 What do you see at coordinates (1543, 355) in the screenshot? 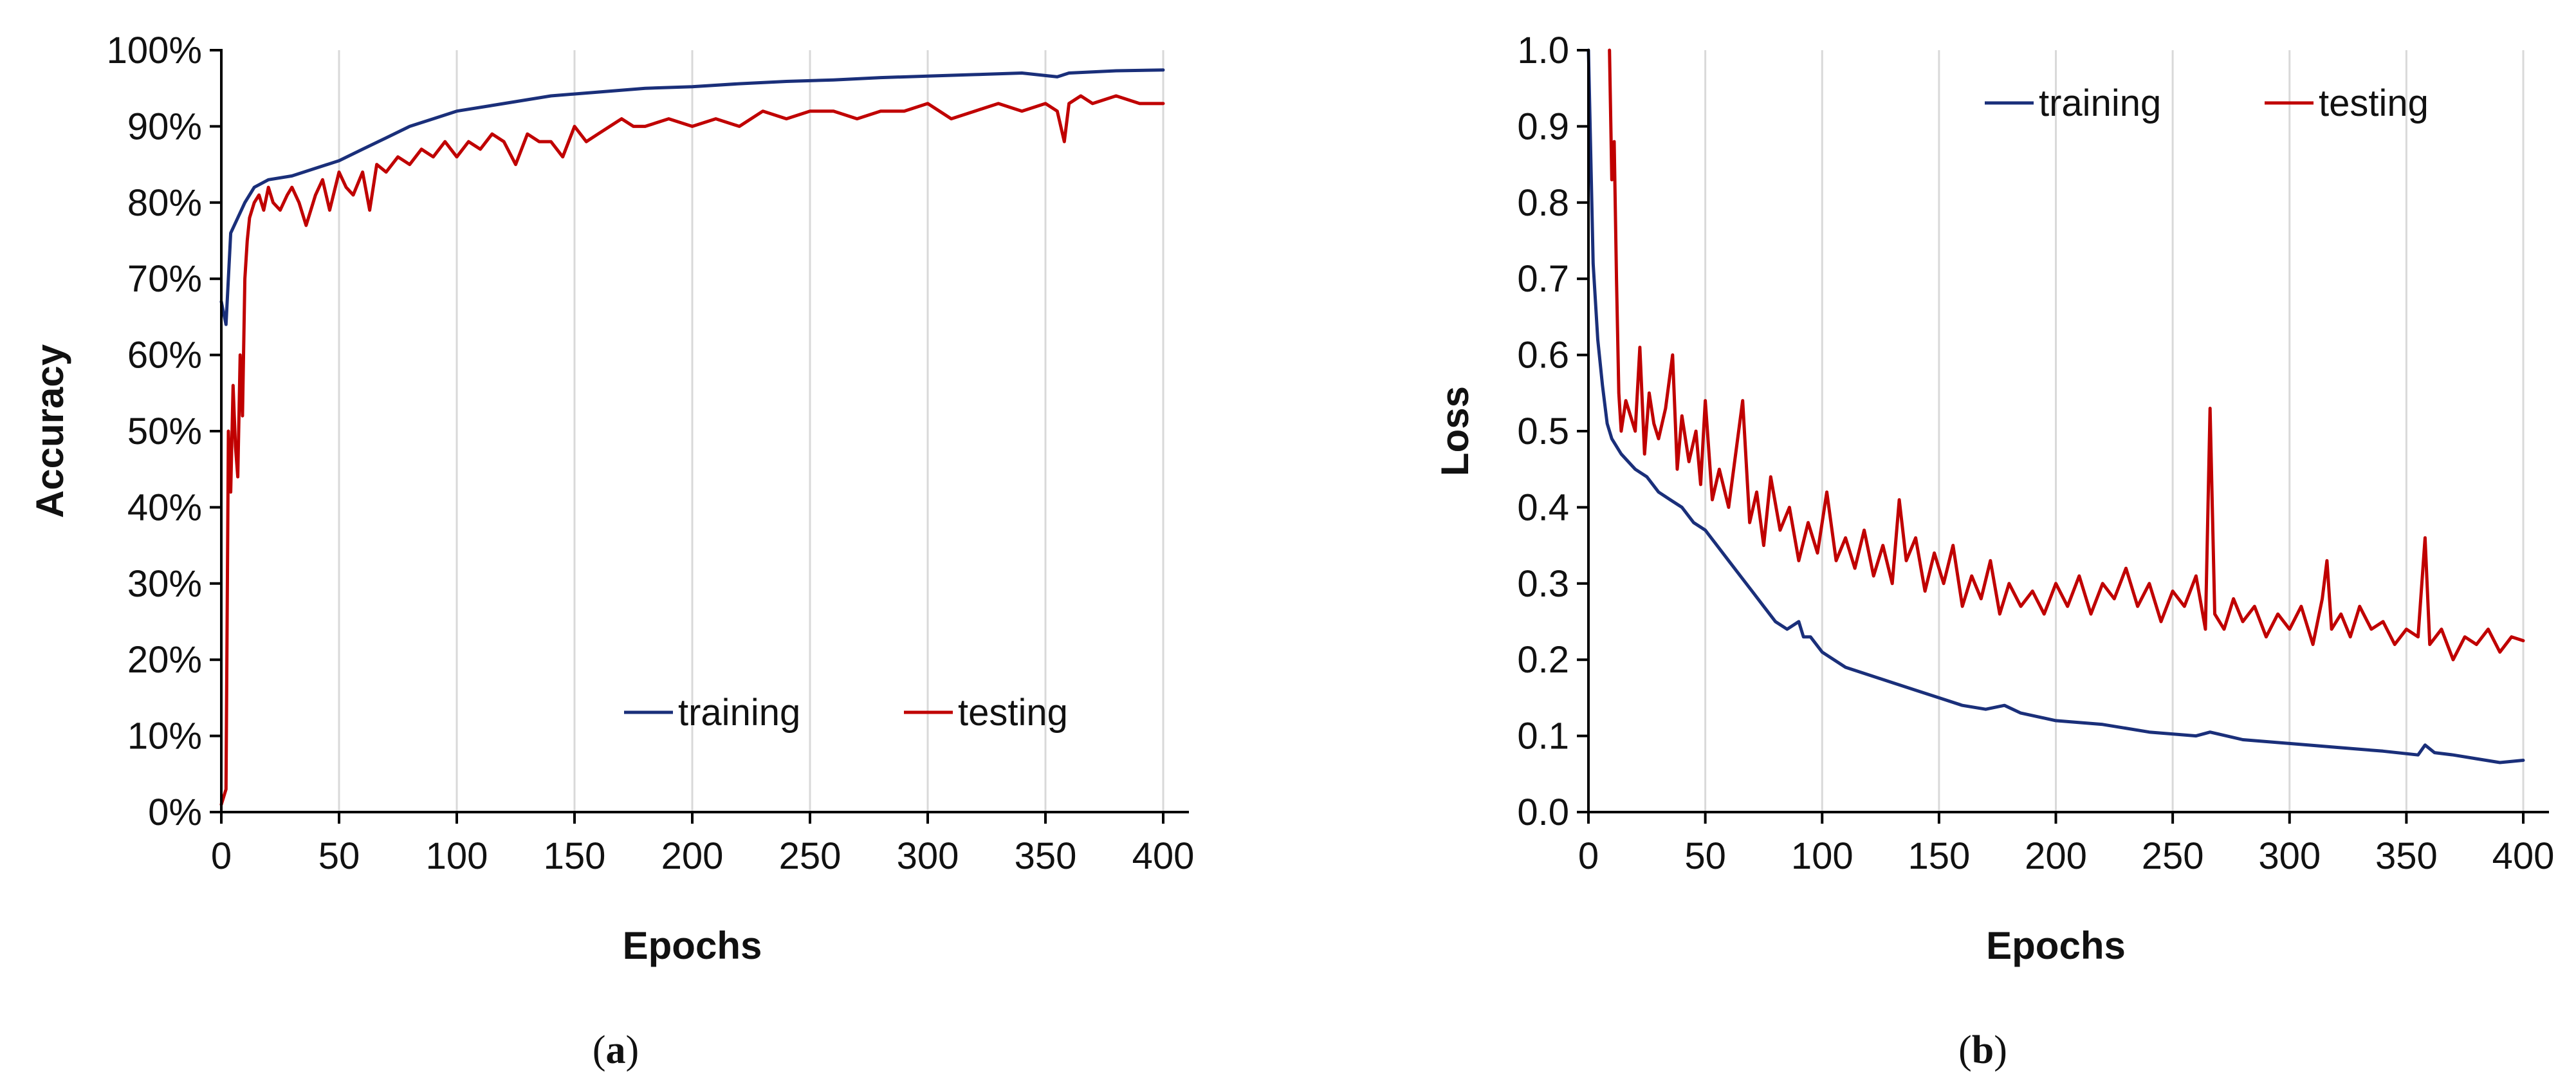
I see `y-tick-label: 0.6` at bounding box center [1543, 355].